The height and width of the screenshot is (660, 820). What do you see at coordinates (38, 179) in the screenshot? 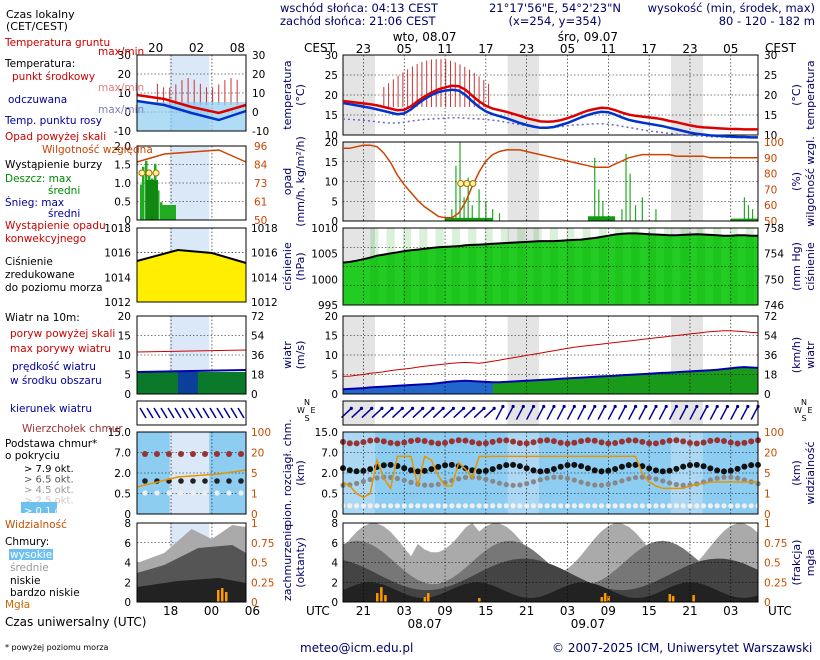
I see `legend-rain: Deszcz: max` at bounding box center [38, 179].